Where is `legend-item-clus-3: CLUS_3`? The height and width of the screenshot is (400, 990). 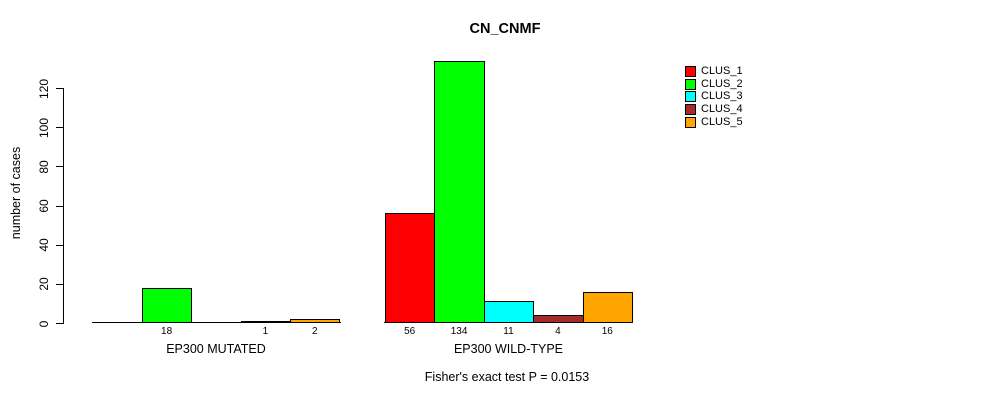
legend-item-clus-3: CLUS_3 is located at coordinates (714, 96).